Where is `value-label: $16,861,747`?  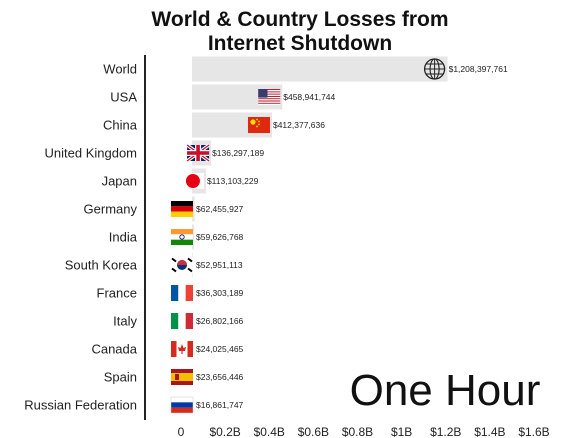
value-label: $16,861,747 is located at coordinates (220, 405).